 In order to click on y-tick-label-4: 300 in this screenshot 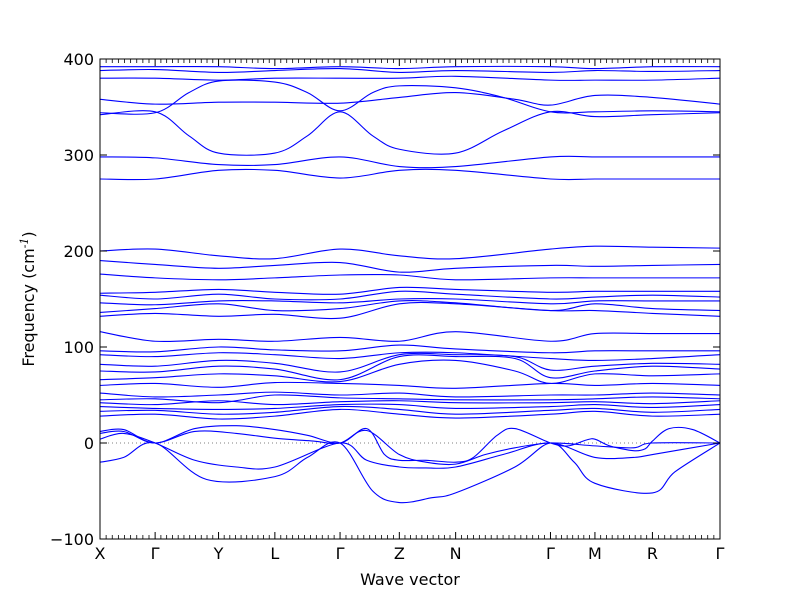, I will do `click(78, 155)`.